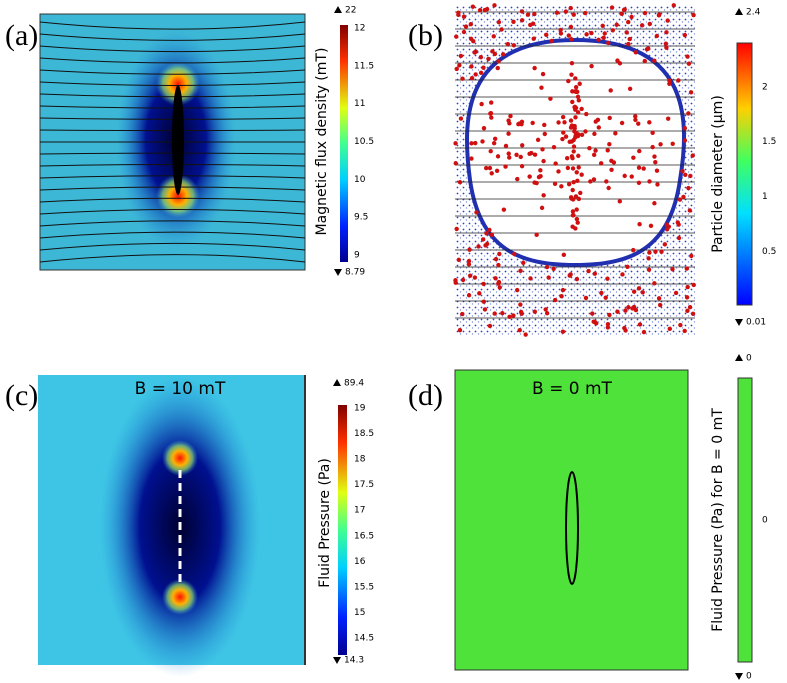 This screenshot has height=683, width=787. Describe the element at coordinates (359, 29) in the screenshot. I see `colorbar-tick-label: 12` at that location.